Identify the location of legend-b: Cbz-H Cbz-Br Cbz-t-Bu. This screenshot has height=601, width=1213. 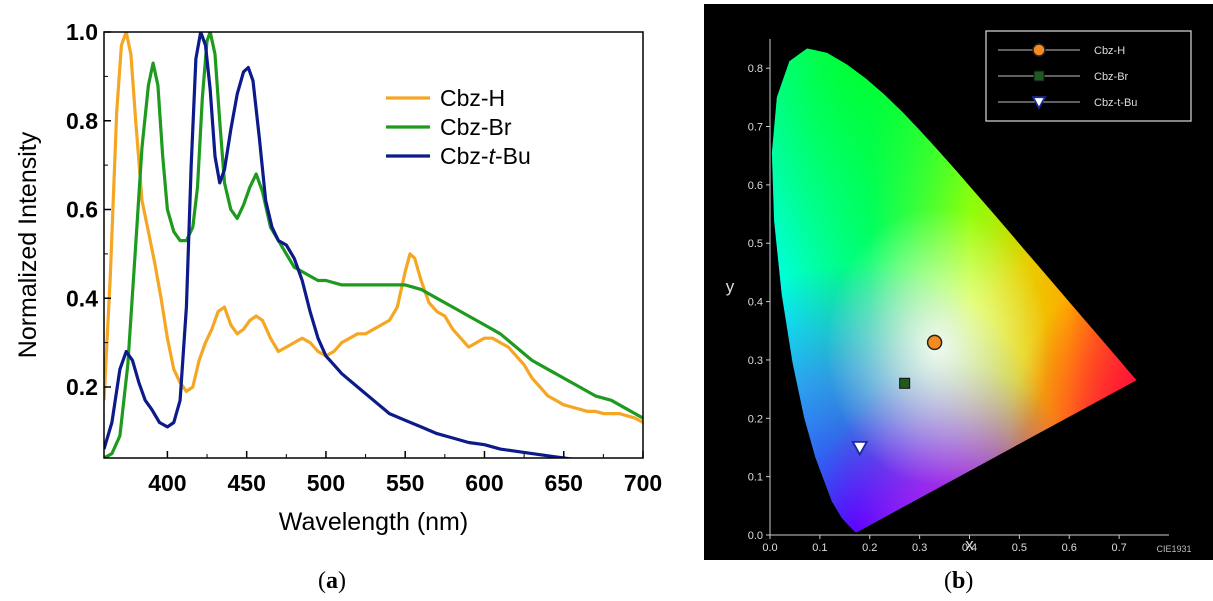
(1088, 76).